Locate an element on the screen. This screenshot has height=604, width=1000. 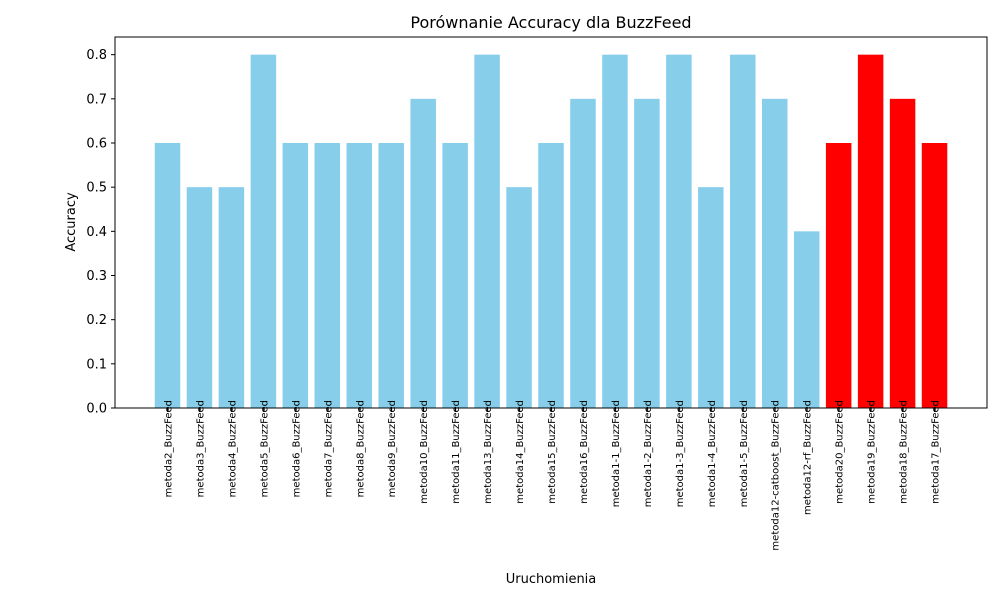
y-tick-label: 0.4 is located at coordinates (96, 232).